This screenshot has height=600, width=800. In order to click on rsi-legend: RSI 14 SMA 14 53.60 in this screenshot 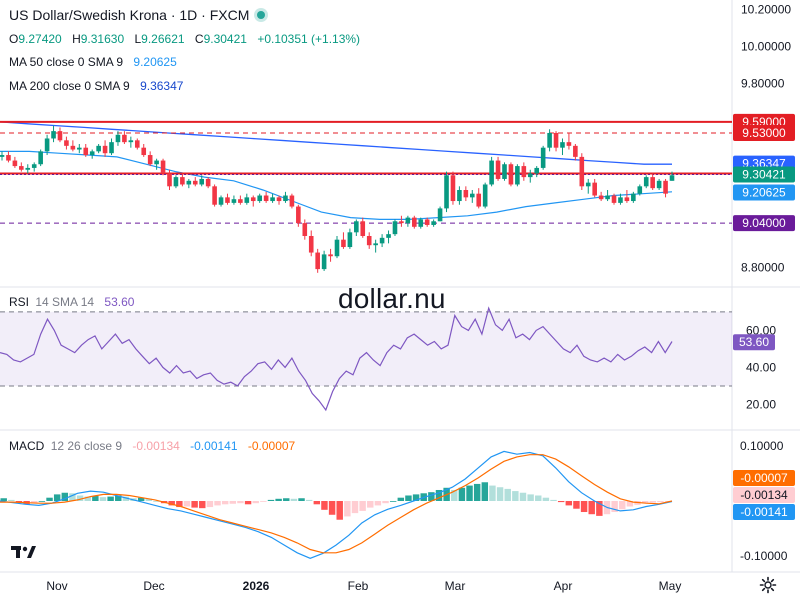, I will do `click(71, 302)`.